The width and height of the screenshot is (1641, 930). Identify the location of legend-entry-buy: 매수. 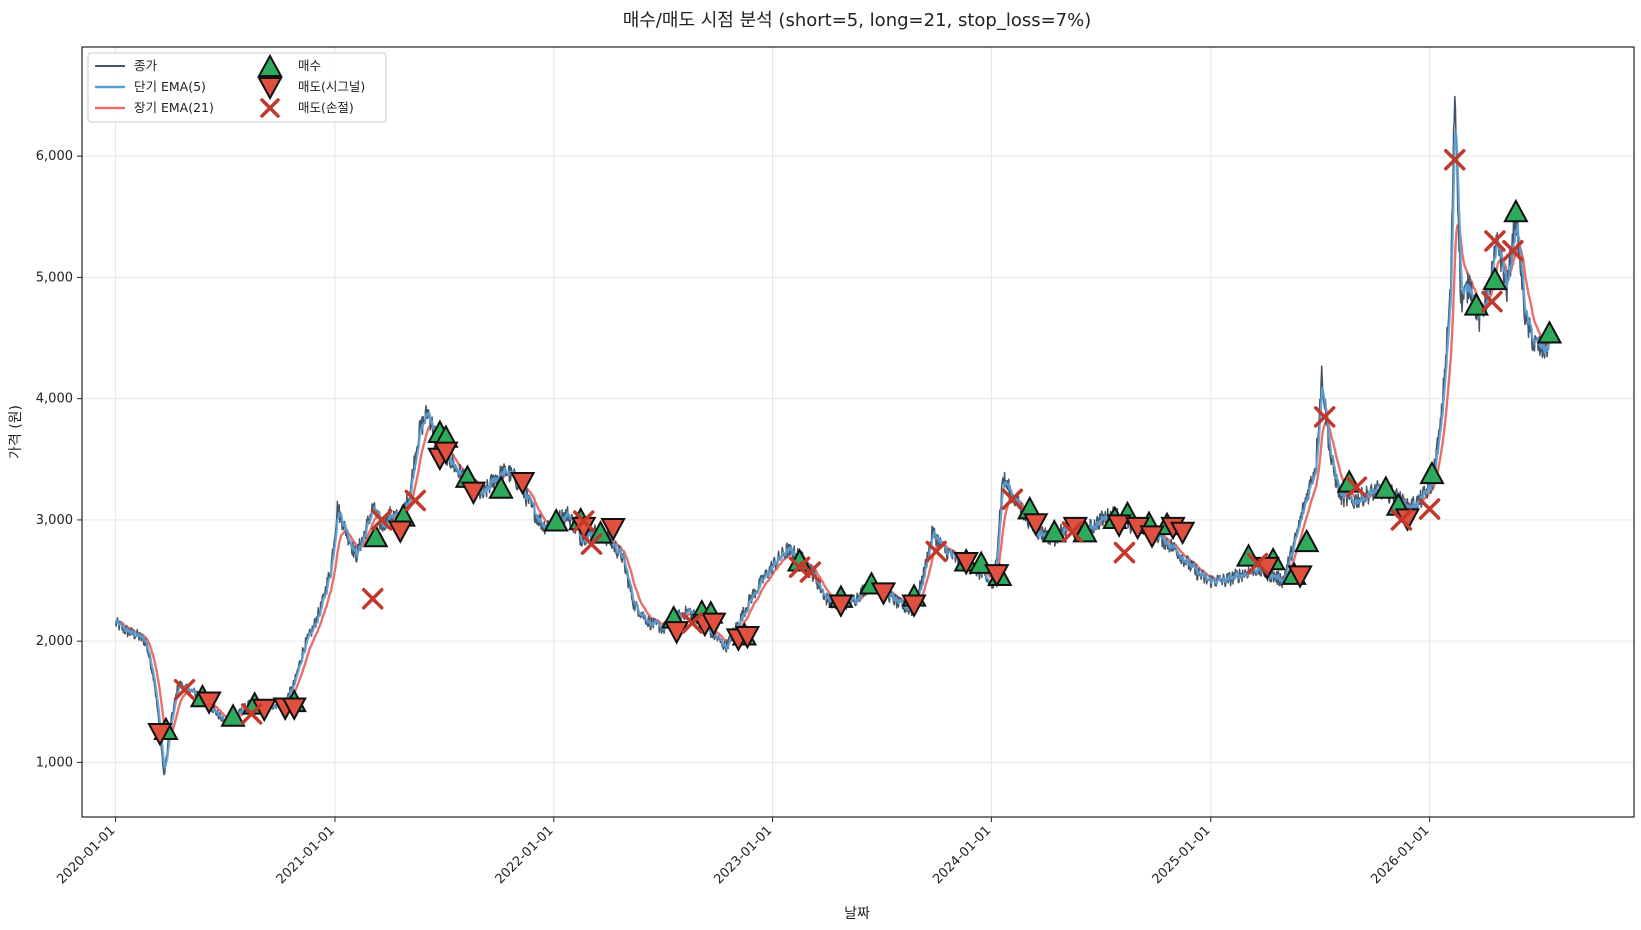
(289, 65).